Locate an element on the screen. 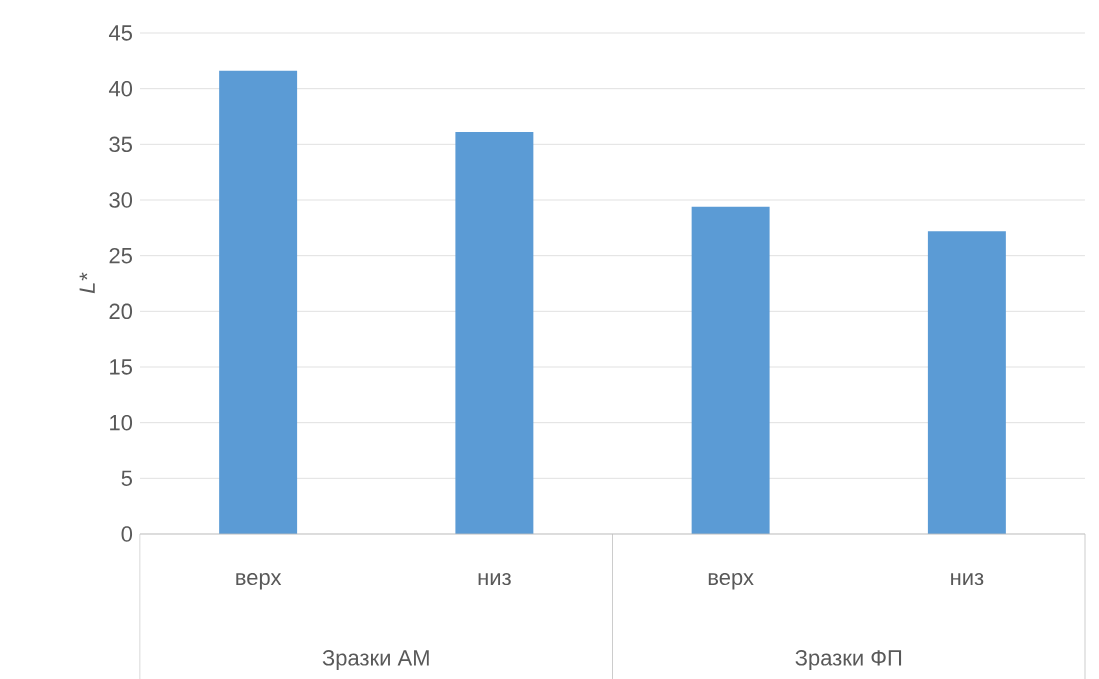 This screenshot has height=679, width=1099. y-tick-label: 15 is located at coordinates (121, 367).